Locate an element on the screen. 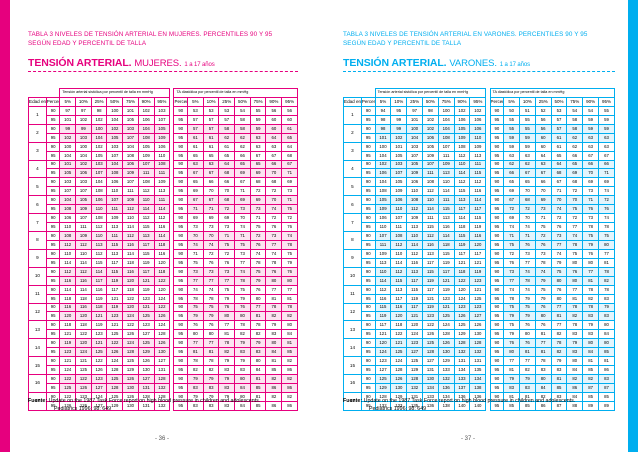 Image resolution: width=638 pixels, height=452 pixels. diastolic-pct-header: 25% is located at coordinates (543, 101).